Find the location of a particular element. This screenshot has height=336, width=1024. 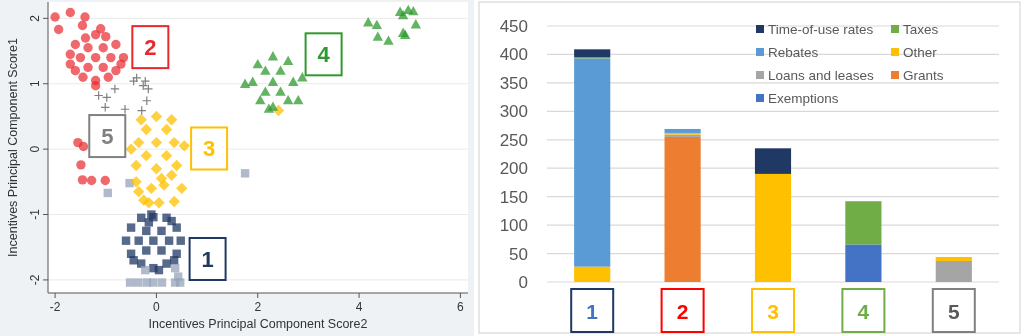

x-tick-label: 1 is located at coordinates (592, 311).